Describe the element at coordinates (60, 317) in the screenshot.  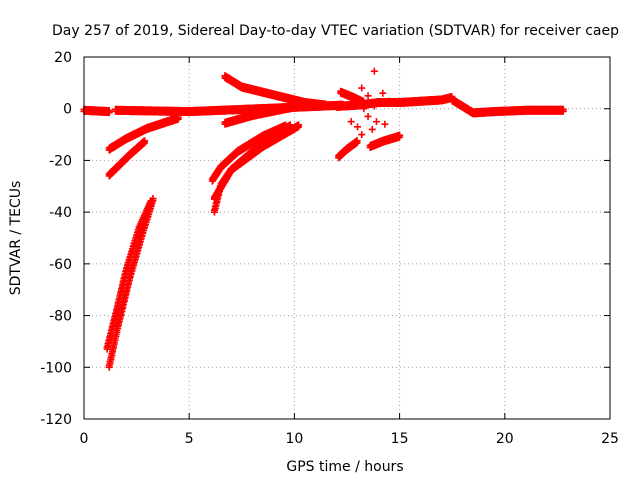
I see `y-tick-label: -80` at that location.